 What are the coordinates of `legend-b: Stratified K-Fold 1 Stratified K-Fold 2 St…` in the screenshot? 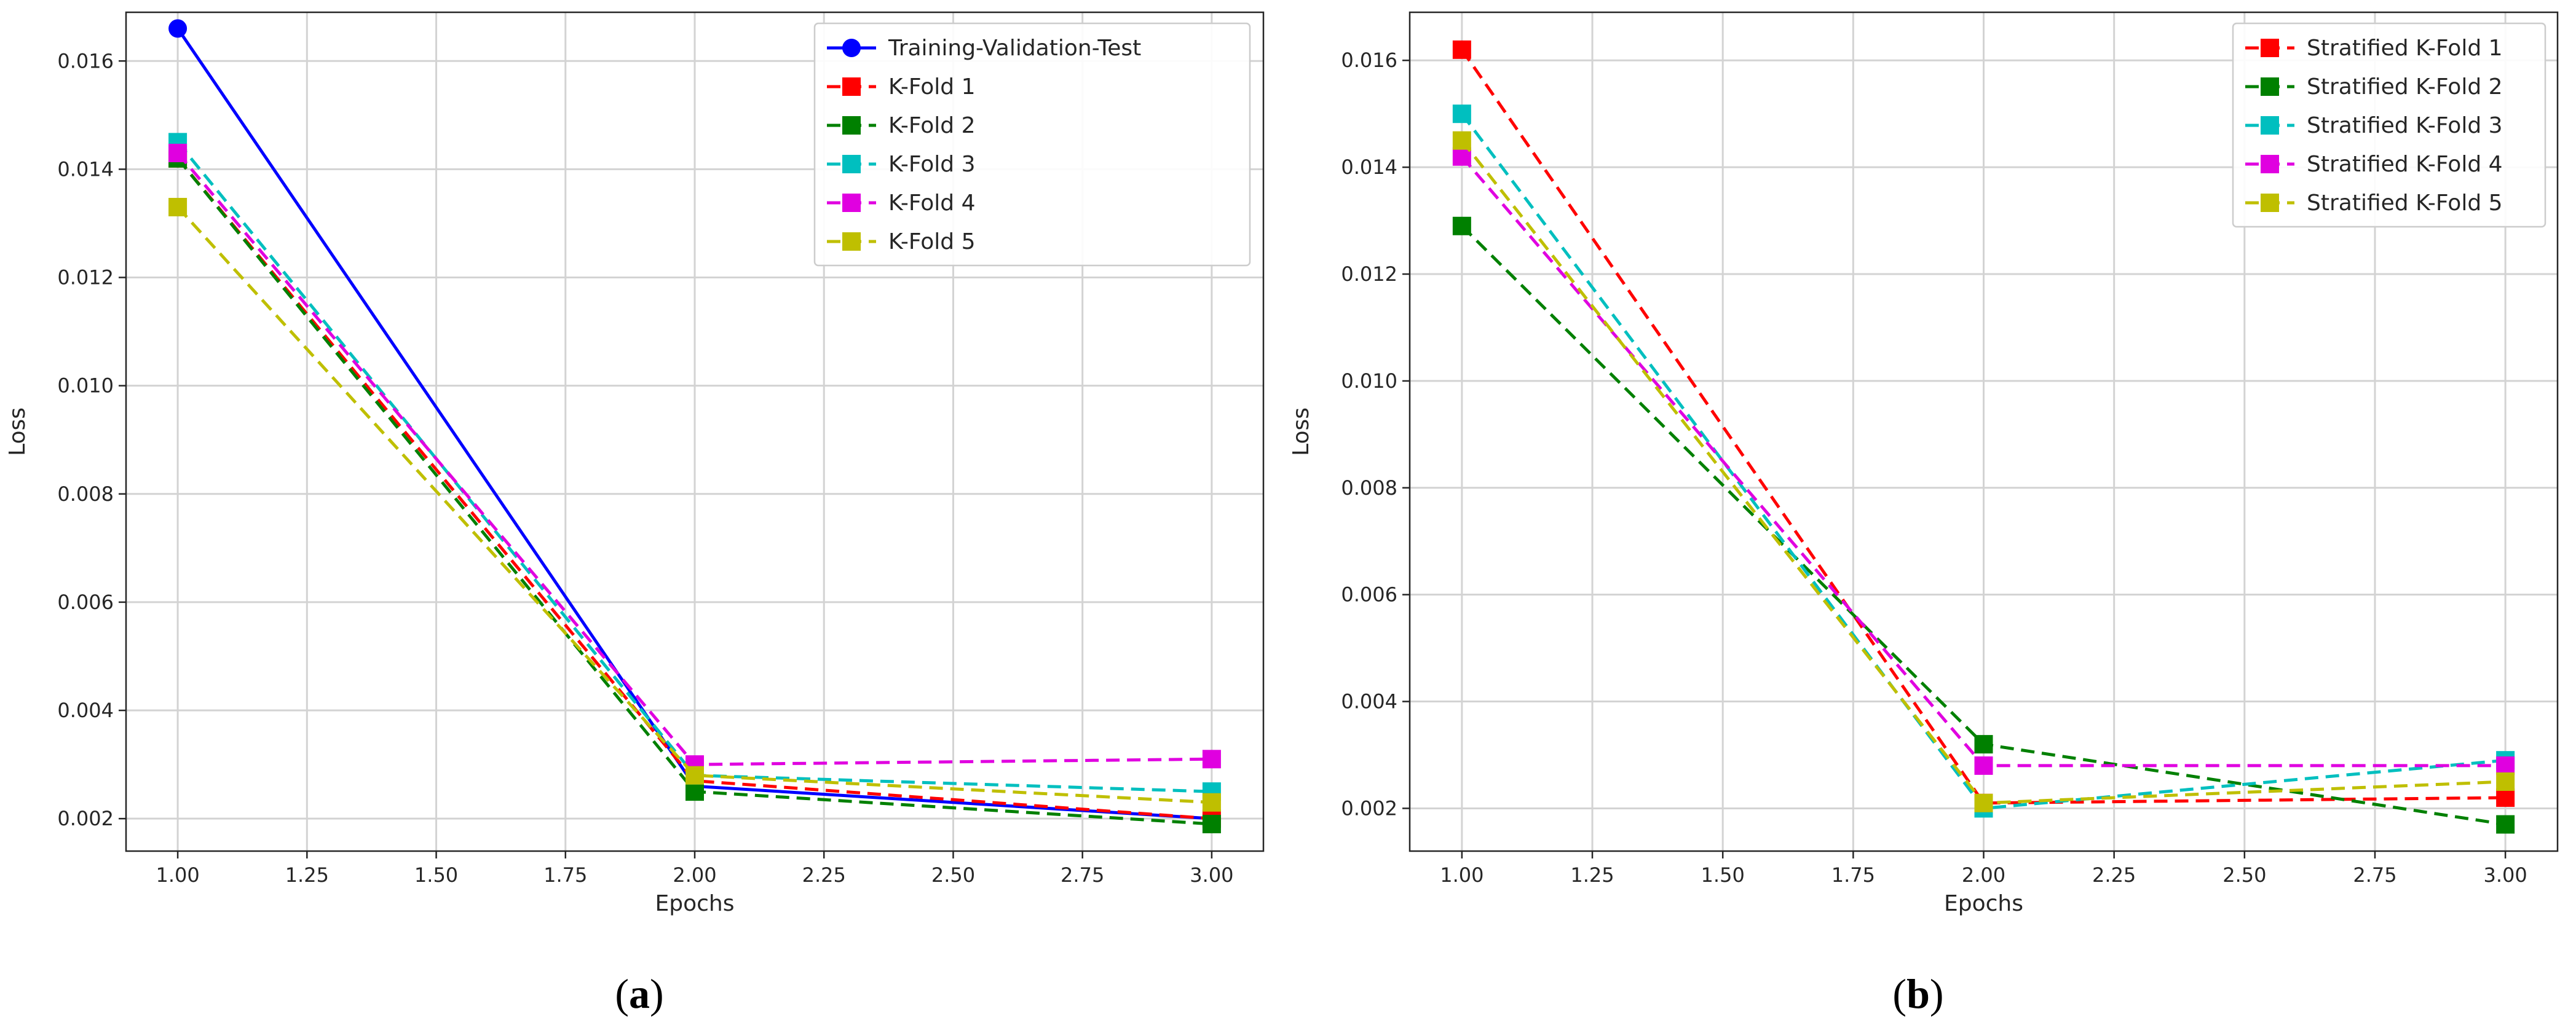 It's located at (2389, 125).